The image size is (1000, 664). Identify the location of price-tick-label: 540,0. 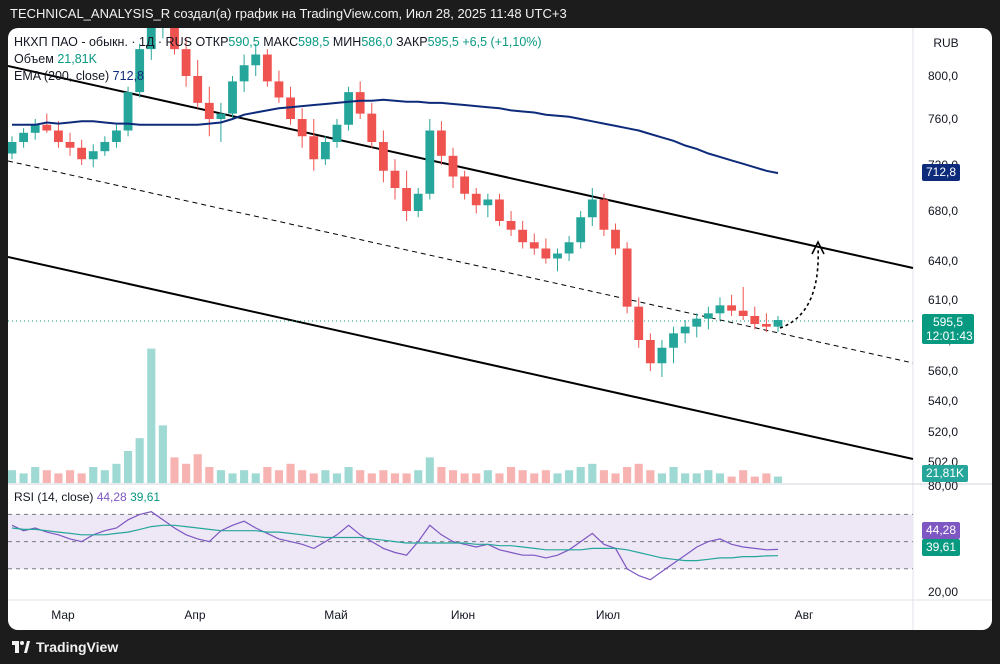
(943, 401).